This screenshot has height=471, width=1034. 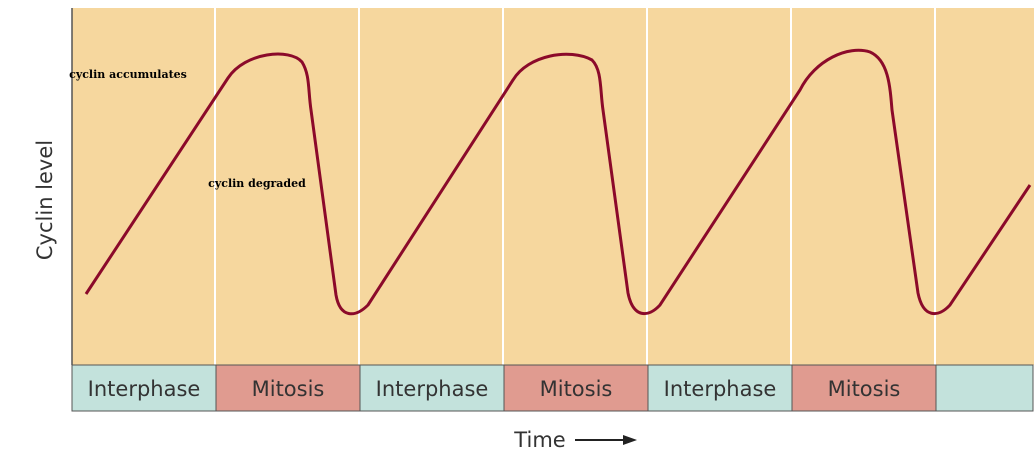 I want to click on time-arrow, so click(x=606, y=440).